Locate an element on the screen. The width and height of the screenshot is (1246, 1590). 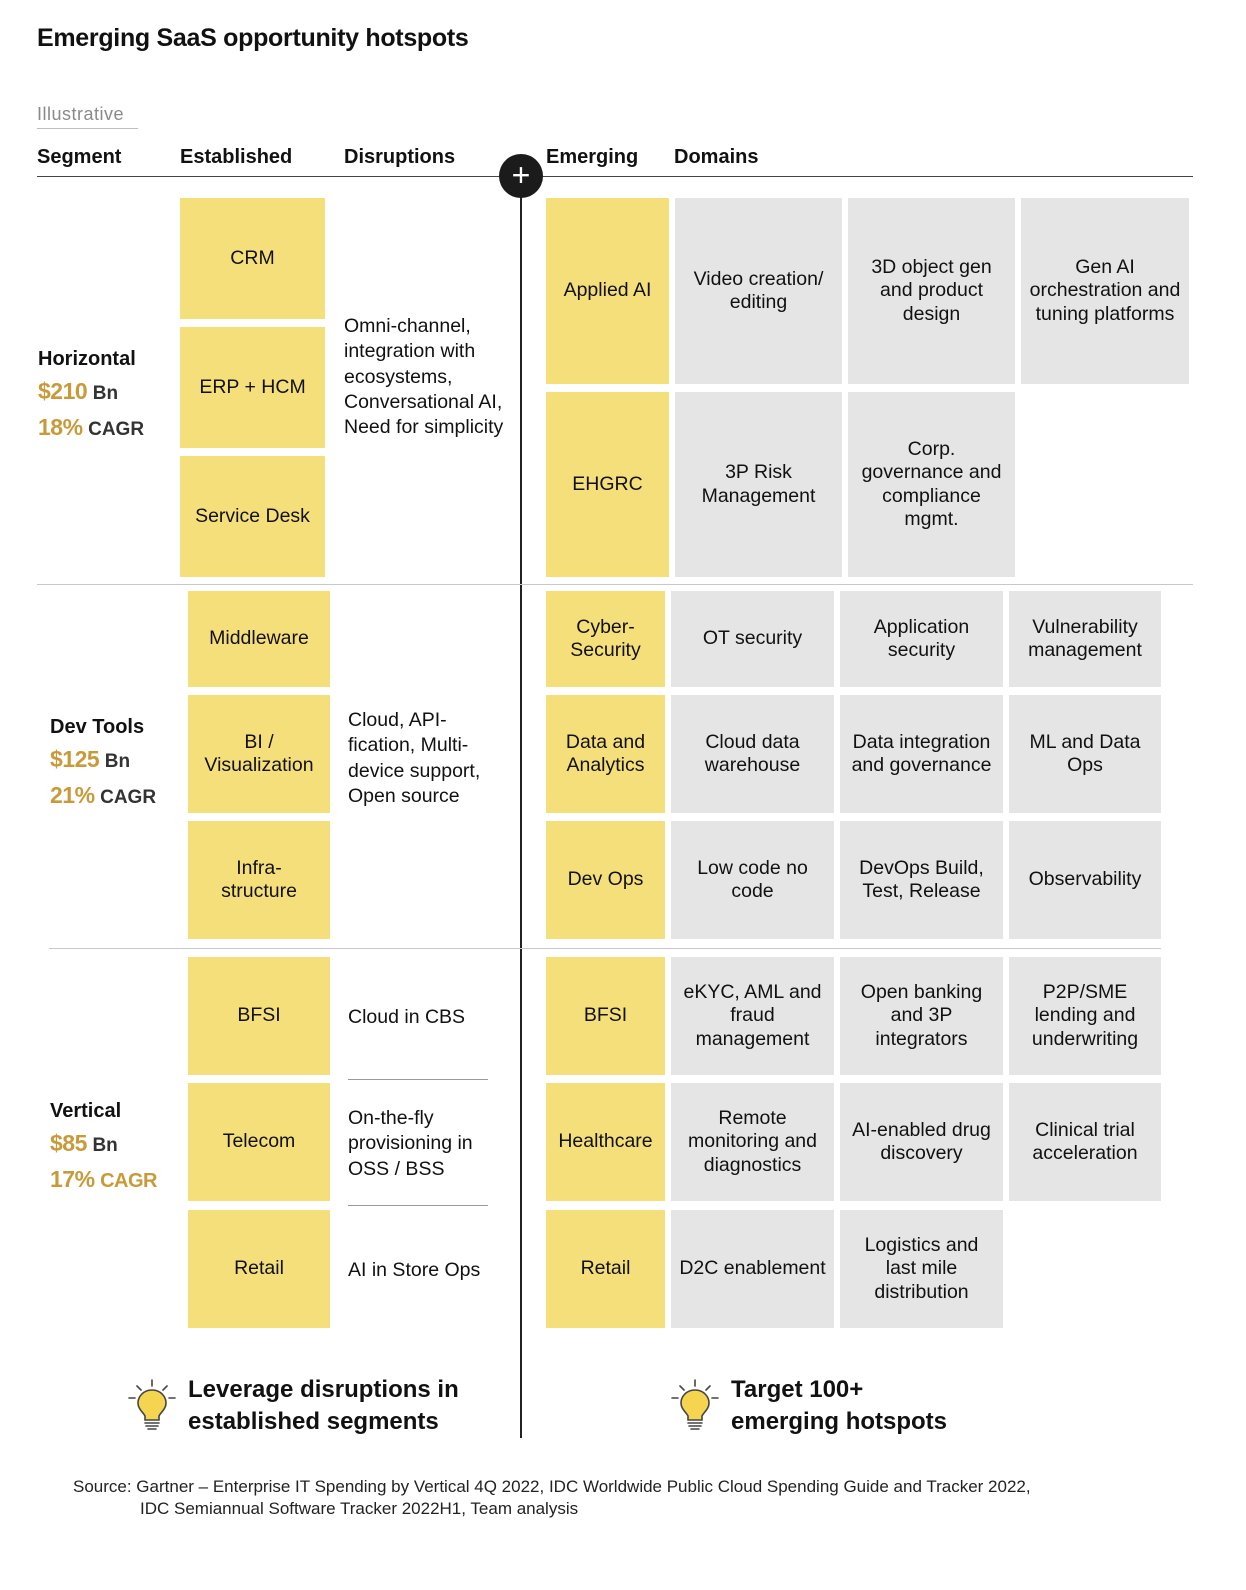
domain-data-integration: Data integration and governance is located at coordinates (921, 754).